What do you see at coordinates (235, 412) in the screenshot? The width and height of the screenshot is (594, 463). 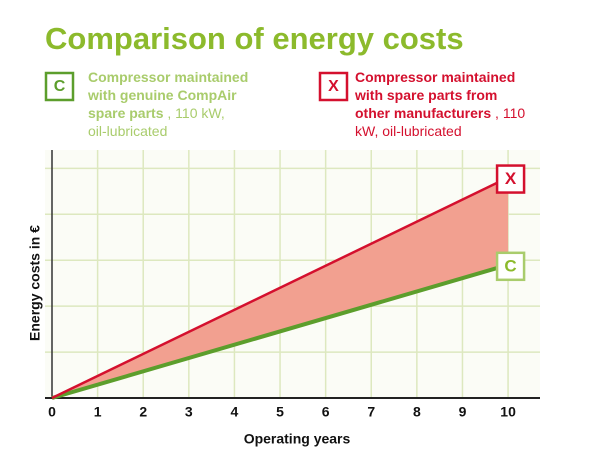 I see `x-tick-label: 4` at bounding box center [235, 412].